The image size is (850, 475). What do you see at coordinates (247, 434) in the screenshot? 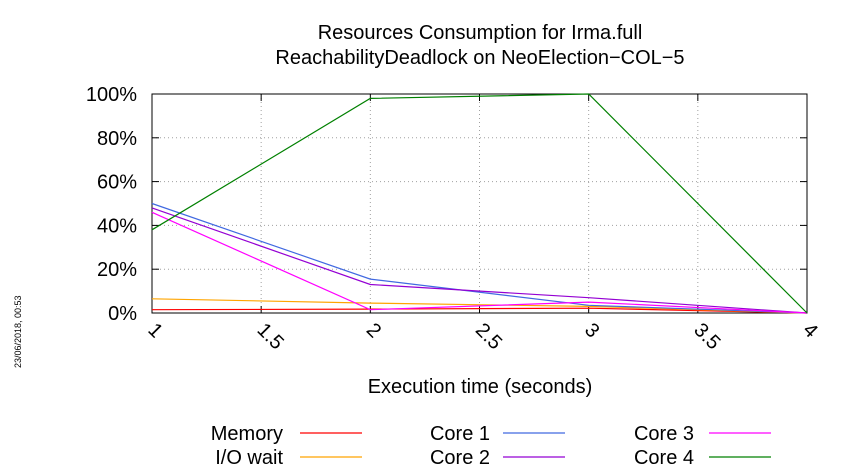
I see `legend-label-memory: Memory` at bounding box center [247, 434].